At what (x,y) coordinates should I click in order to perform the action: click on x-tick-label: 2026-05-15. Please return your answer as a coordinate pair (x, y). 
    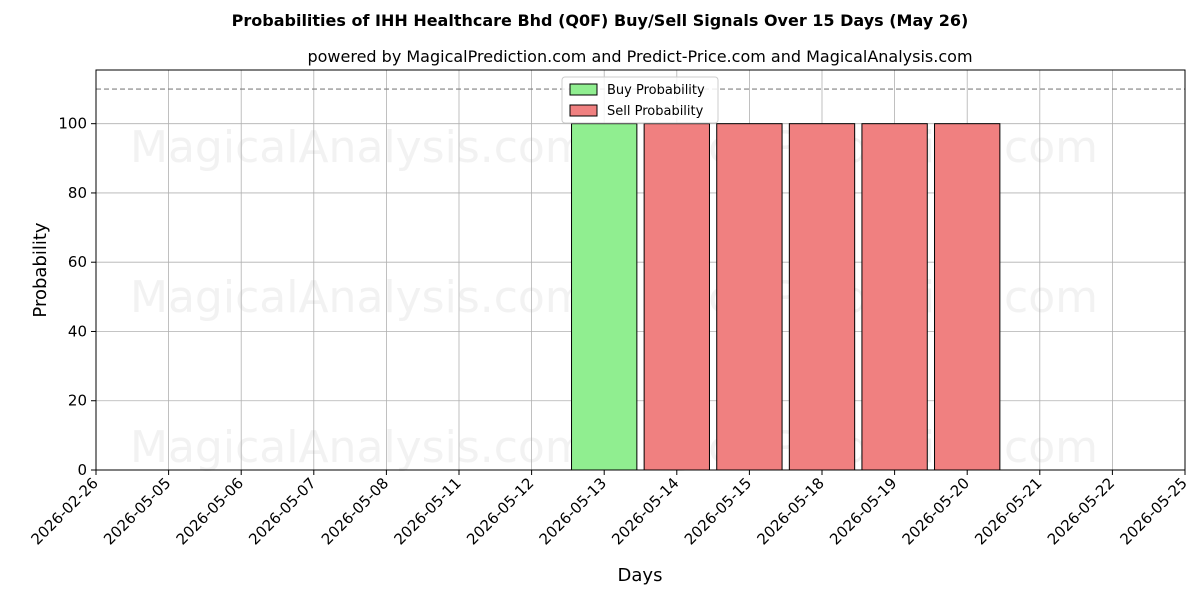
    Looking at the image, I should click on (718, 511).